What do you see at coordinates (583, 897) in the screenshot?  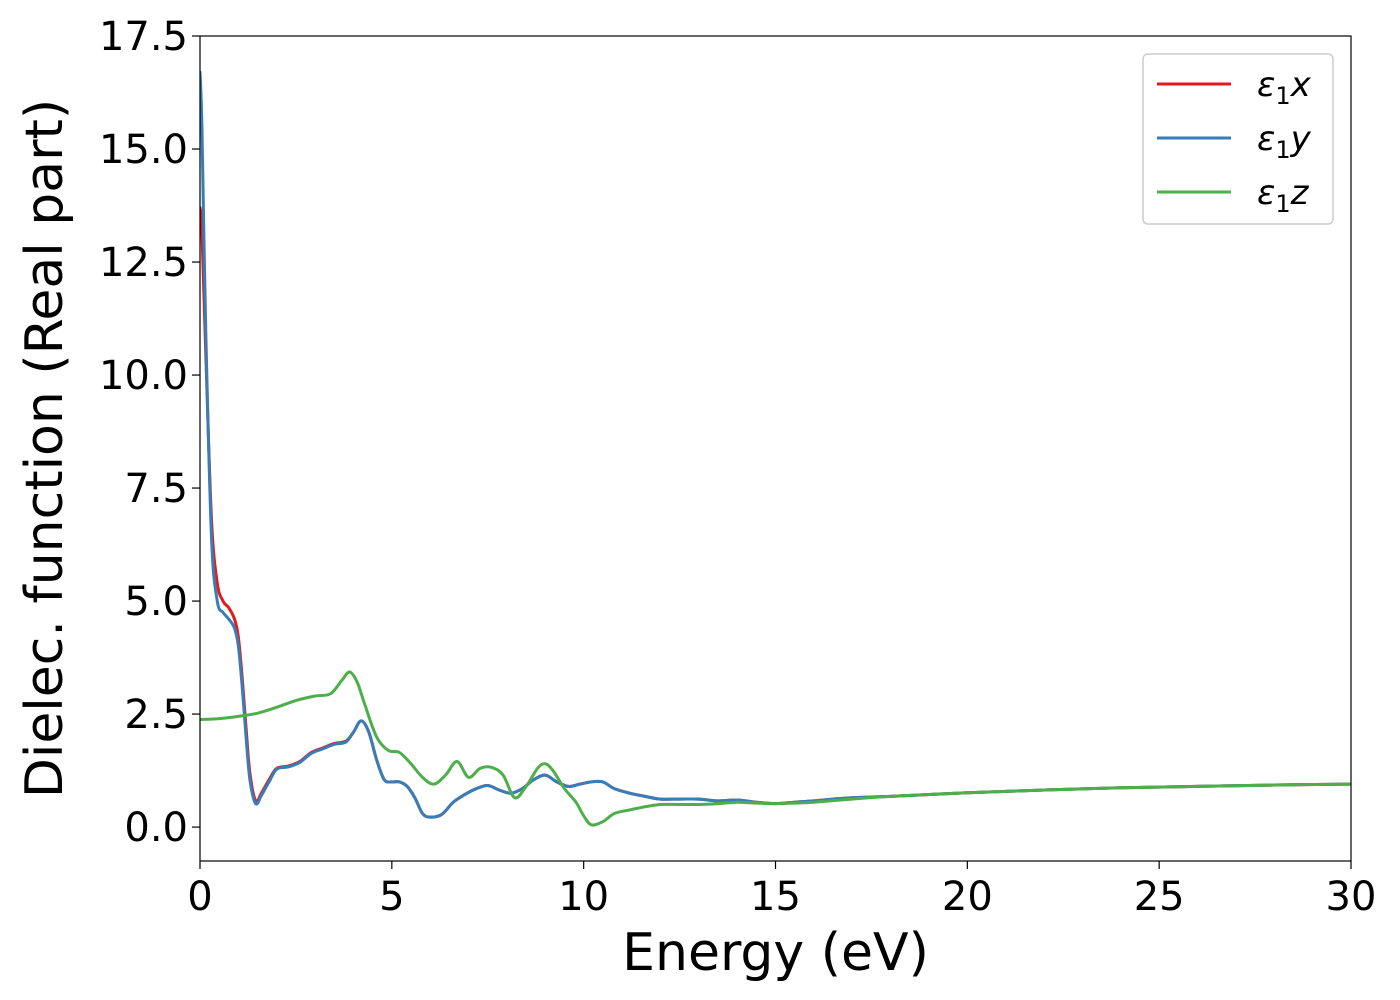 I see `x-tick-label: 10` at bounding box center [583, 897].